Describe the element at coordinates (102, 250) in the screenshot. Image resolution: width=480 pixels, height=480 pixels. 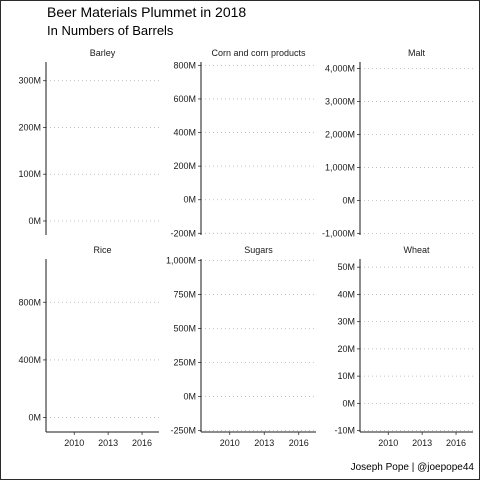
I see `facet-label-rice: Rice` at that location.